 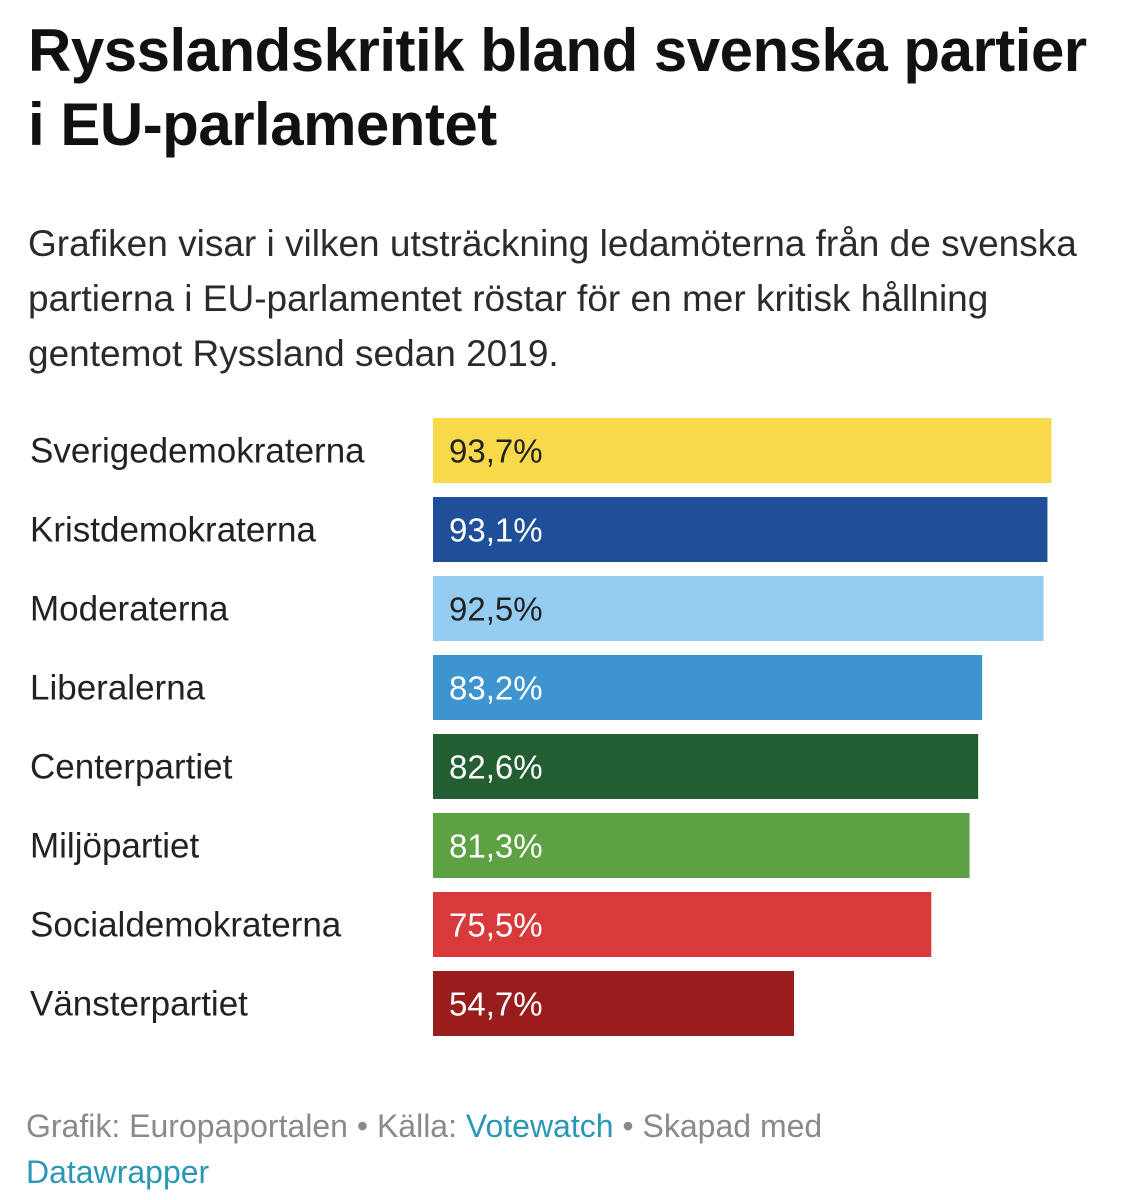 What do you see at coordinates (496, 1004) in the screenshot?
I see `value-label-vansterpartiet: 54,7%` at bounding box center [496, 1004].